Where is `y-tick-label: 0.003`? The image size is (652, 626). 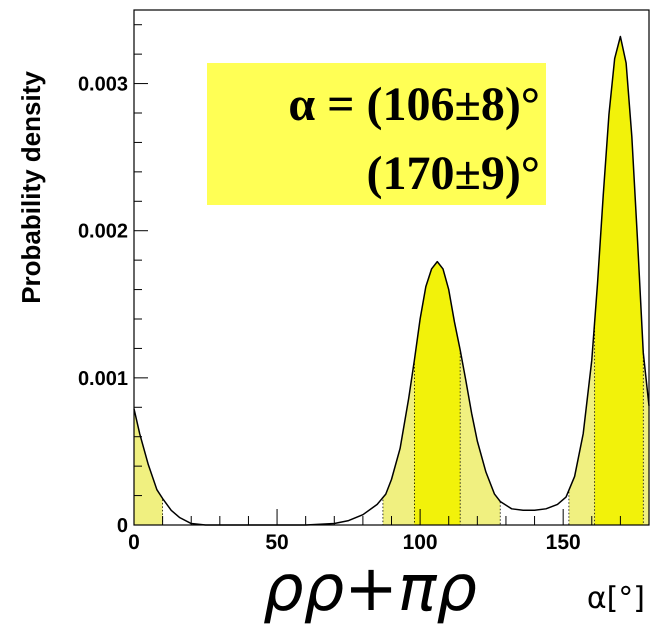
y-tick-label: 0.003 is located at coordinates (103, 85).